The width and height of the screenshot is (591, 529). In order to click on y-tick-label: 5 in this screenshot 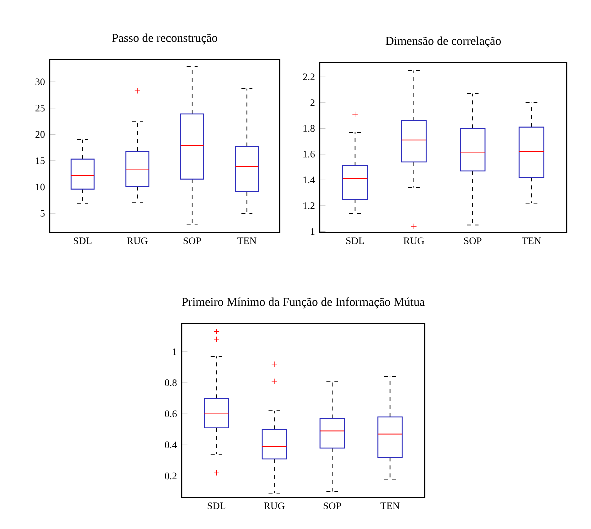, I will do `click(42, 213)`.